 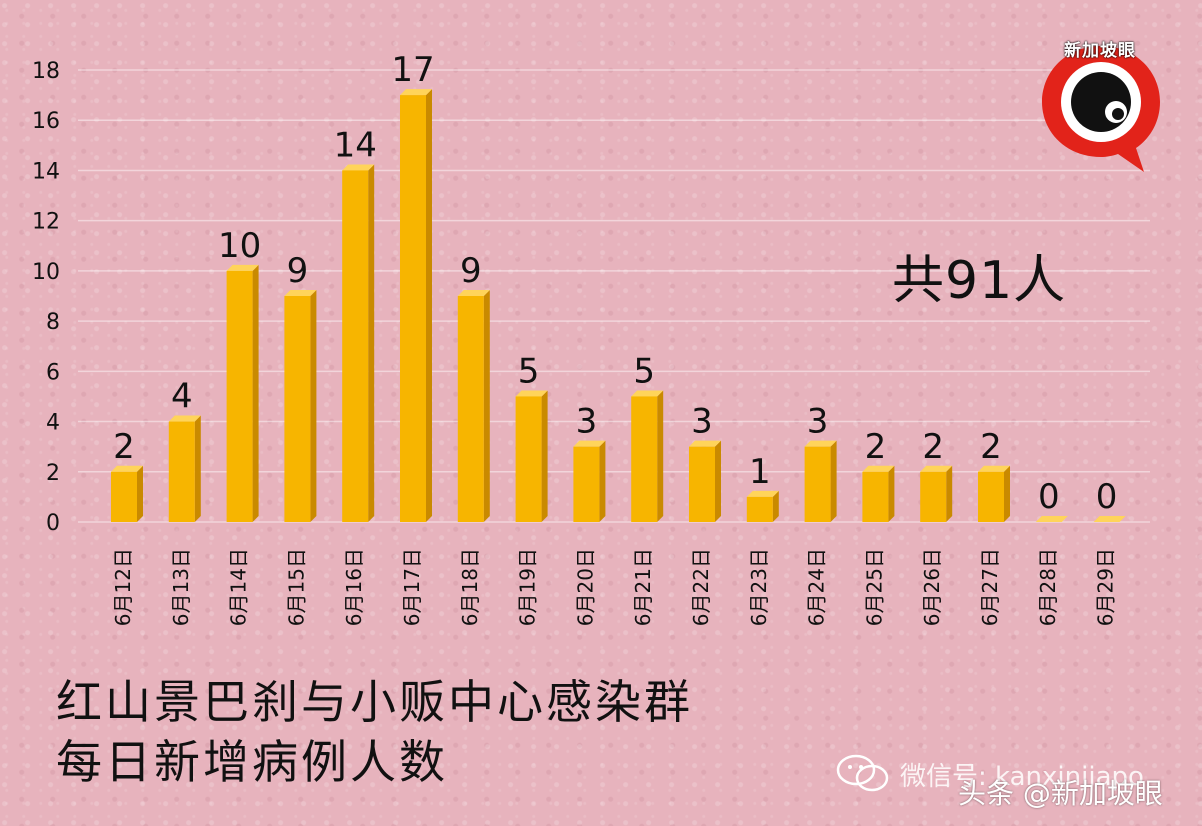 I want to click on x-tick-label: 6月21日, so click(x=643, y=587).